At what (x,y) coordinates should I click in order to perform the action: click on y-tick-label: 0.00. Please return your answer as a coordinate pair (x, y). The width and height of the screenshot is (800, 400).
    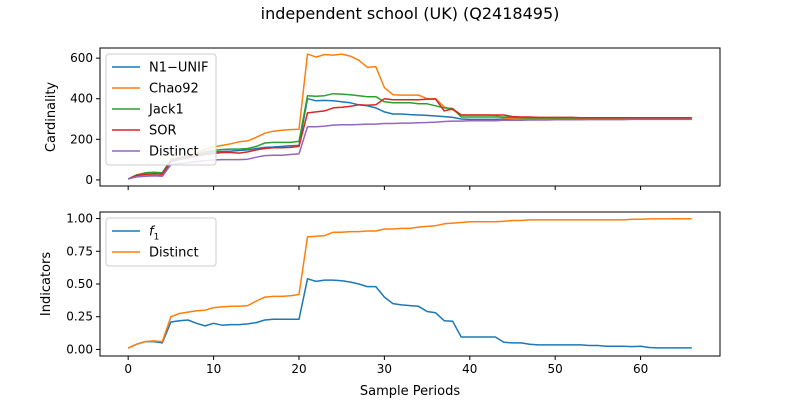
    Looking at the image, I should click on (79, 349).